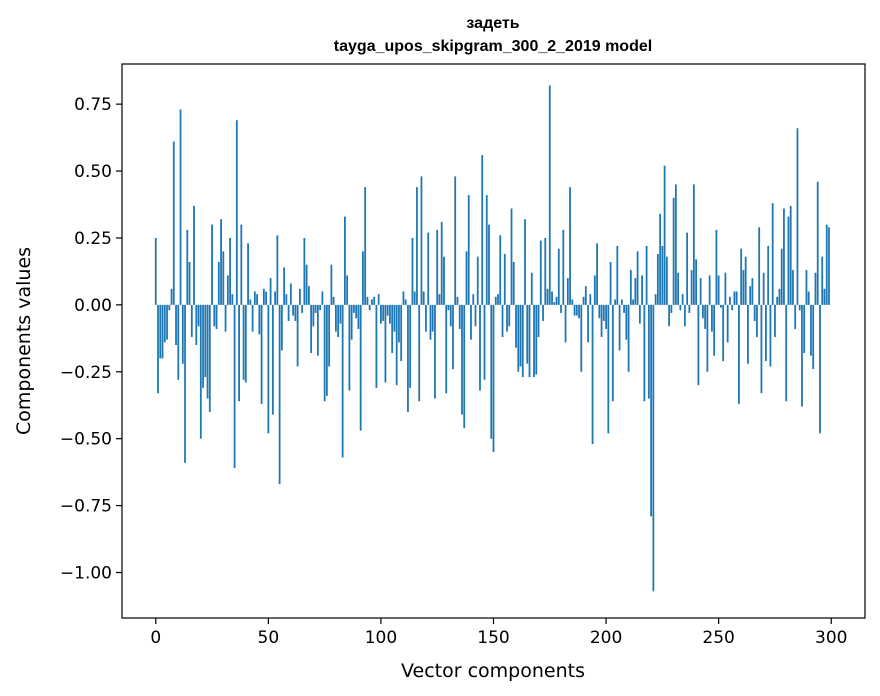  What do you see at coordinates (493, 671) in the screenshot?
I see `x-axis-label: Vector components` at bounding box center [493, 671].